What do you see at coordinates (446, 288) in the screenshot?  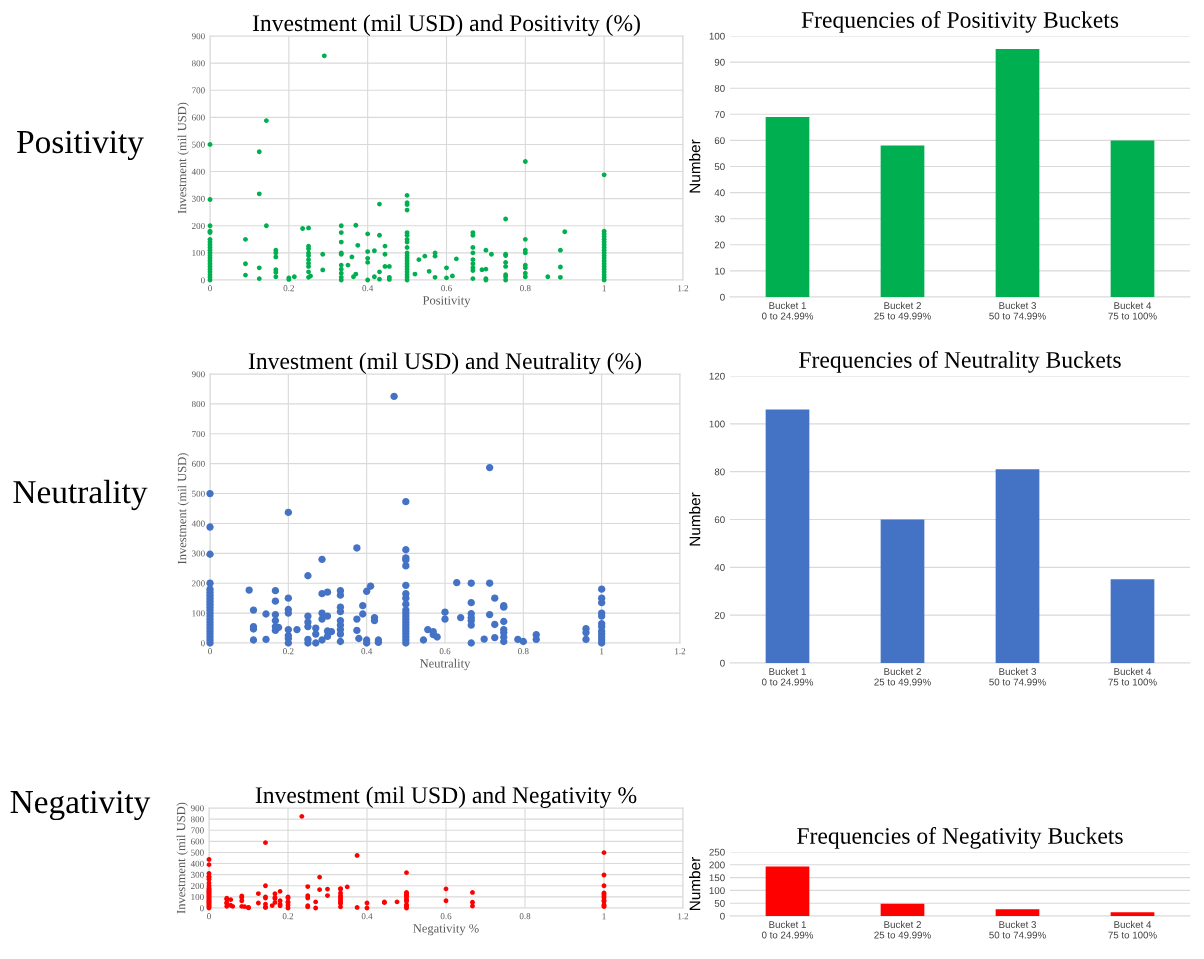 I see `x-tick-label: 0.6` at bounding box center [446, 288].